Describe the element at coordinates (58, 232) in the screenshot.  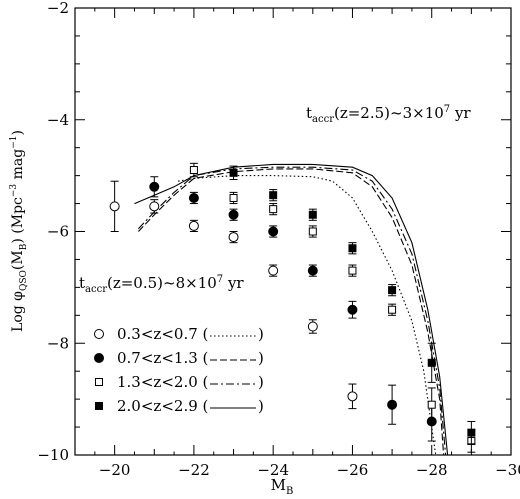
I see `y-tick-label: −6` at that location.